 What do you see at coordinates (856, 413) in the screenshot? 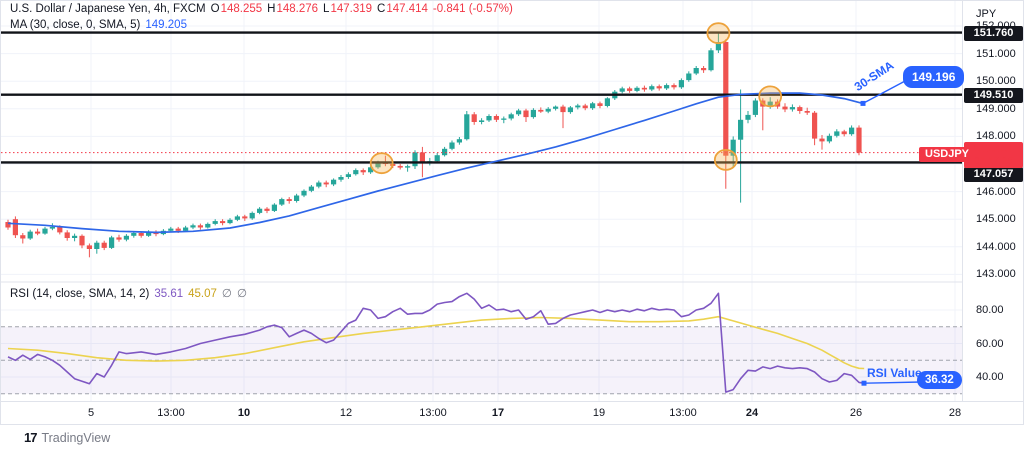
I see `time-label: 26` at bounding box center [856, 413].